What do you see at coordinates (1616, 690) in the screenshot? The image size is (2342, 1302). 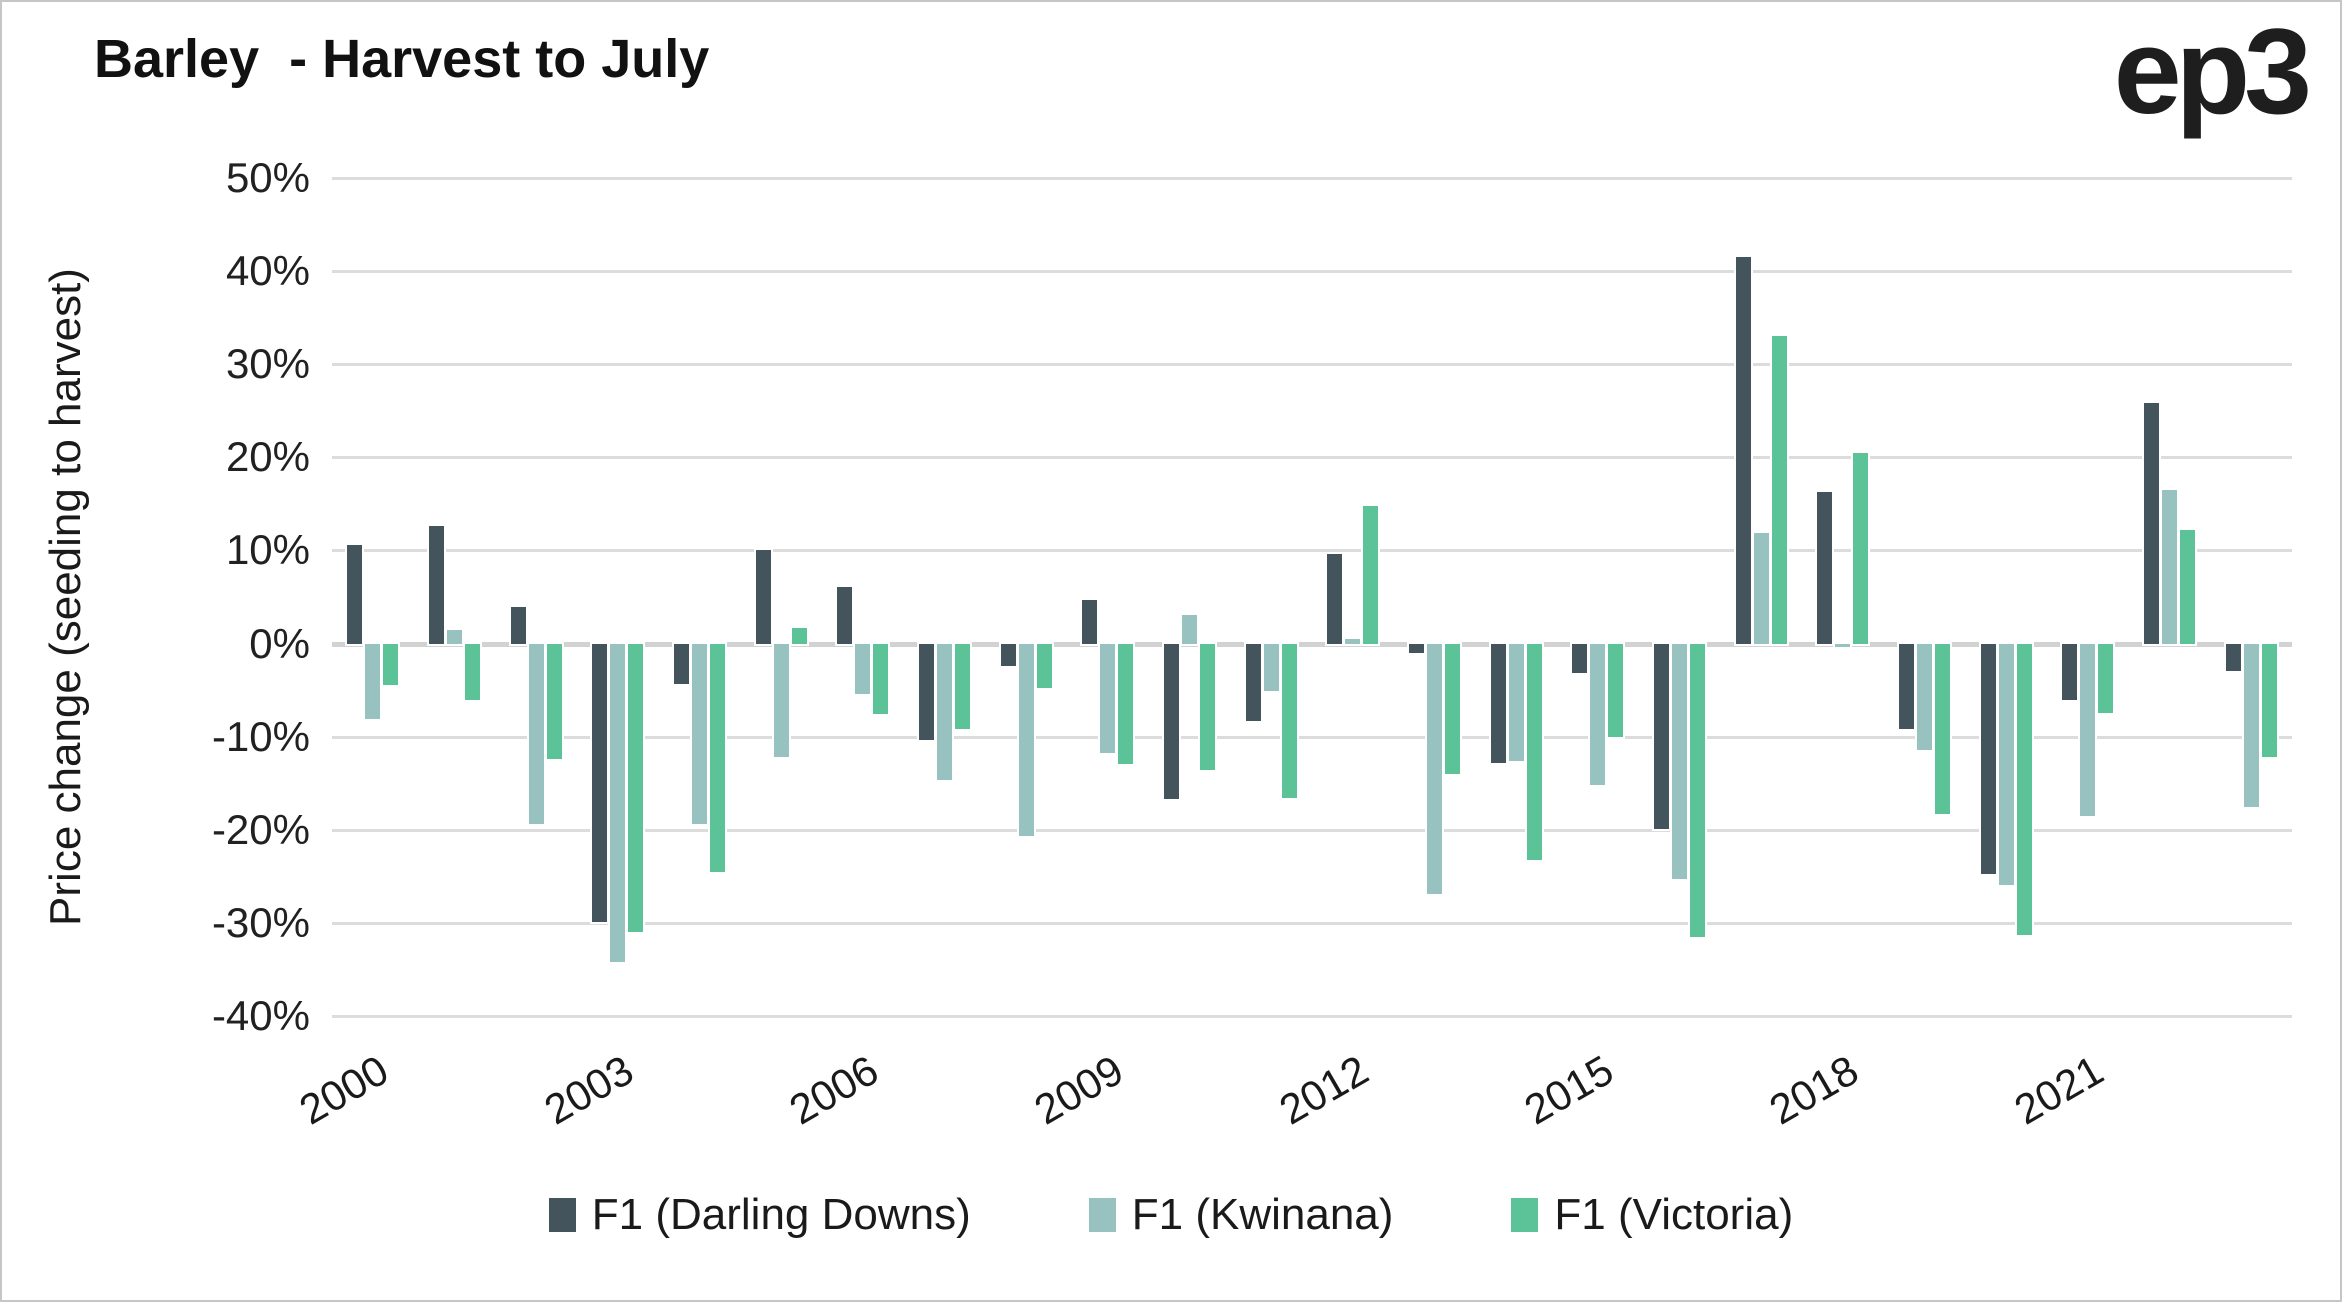 I see `bar-2015-f1-victoria` at bounding box center [1616, 690].